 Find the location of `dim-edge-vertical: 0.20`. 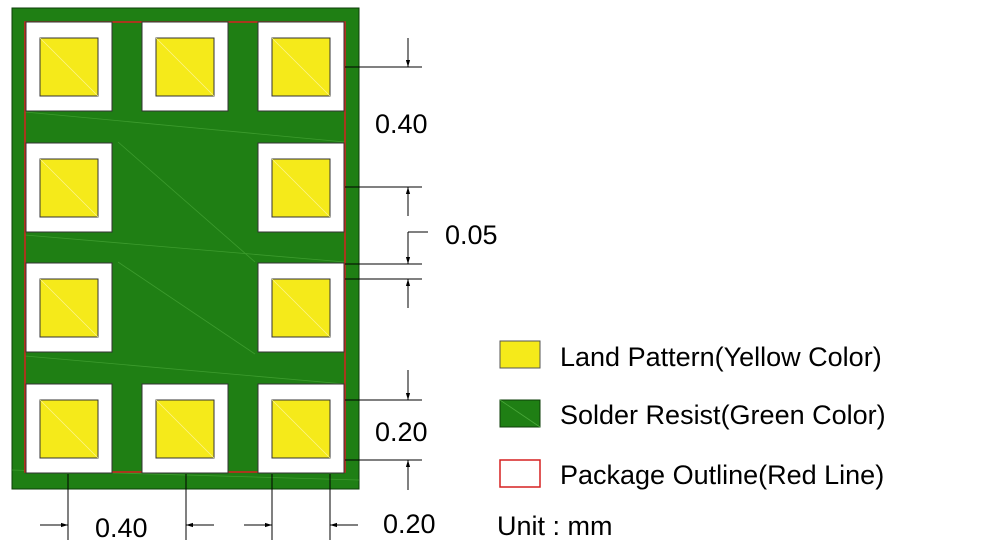

dim-edge-vertical: 0.20 is located at coordinates (401, 432).